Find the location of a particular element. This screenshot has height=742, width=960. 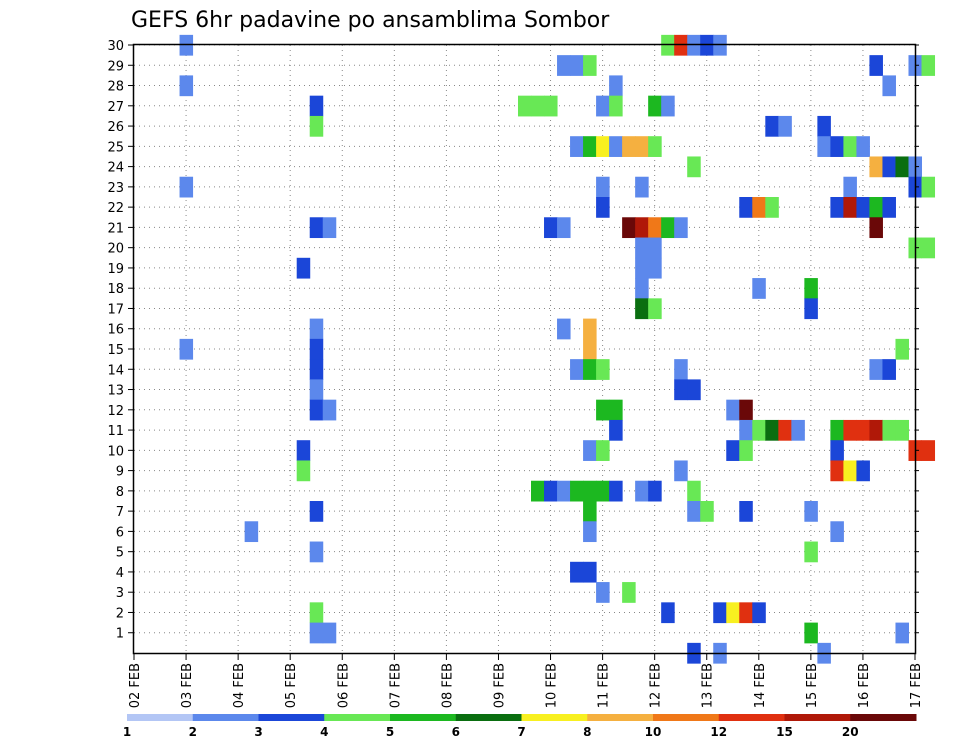

x-tick-label: 04 FEB is located at coordinates (239, 685).